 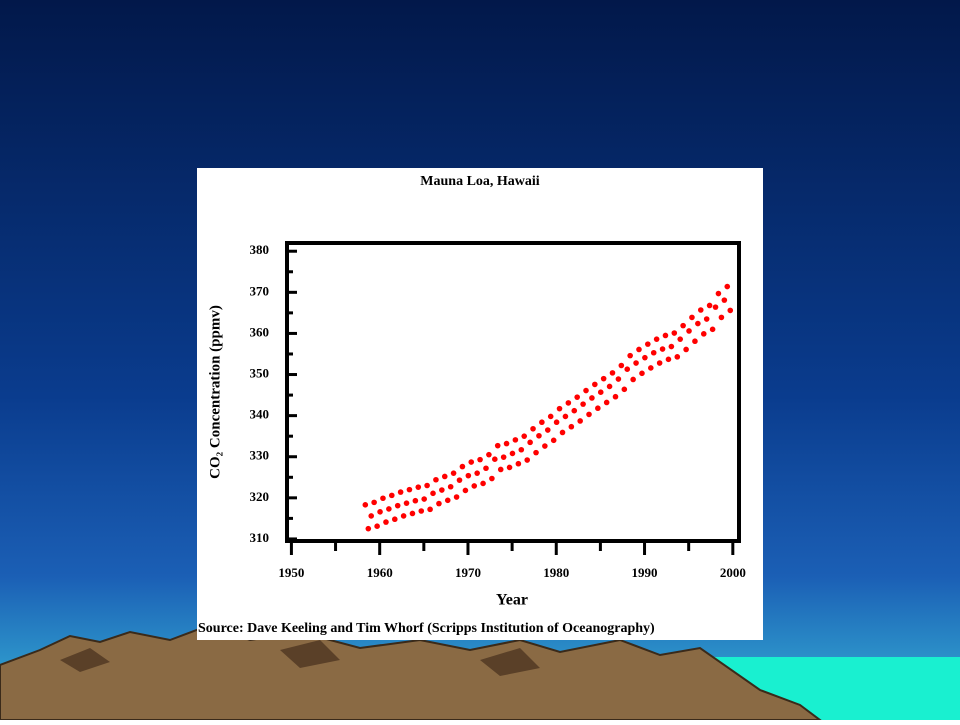 I want to click on y-axis-label: CO₂ Concentration (ppmv), so click(x=215, y=392).